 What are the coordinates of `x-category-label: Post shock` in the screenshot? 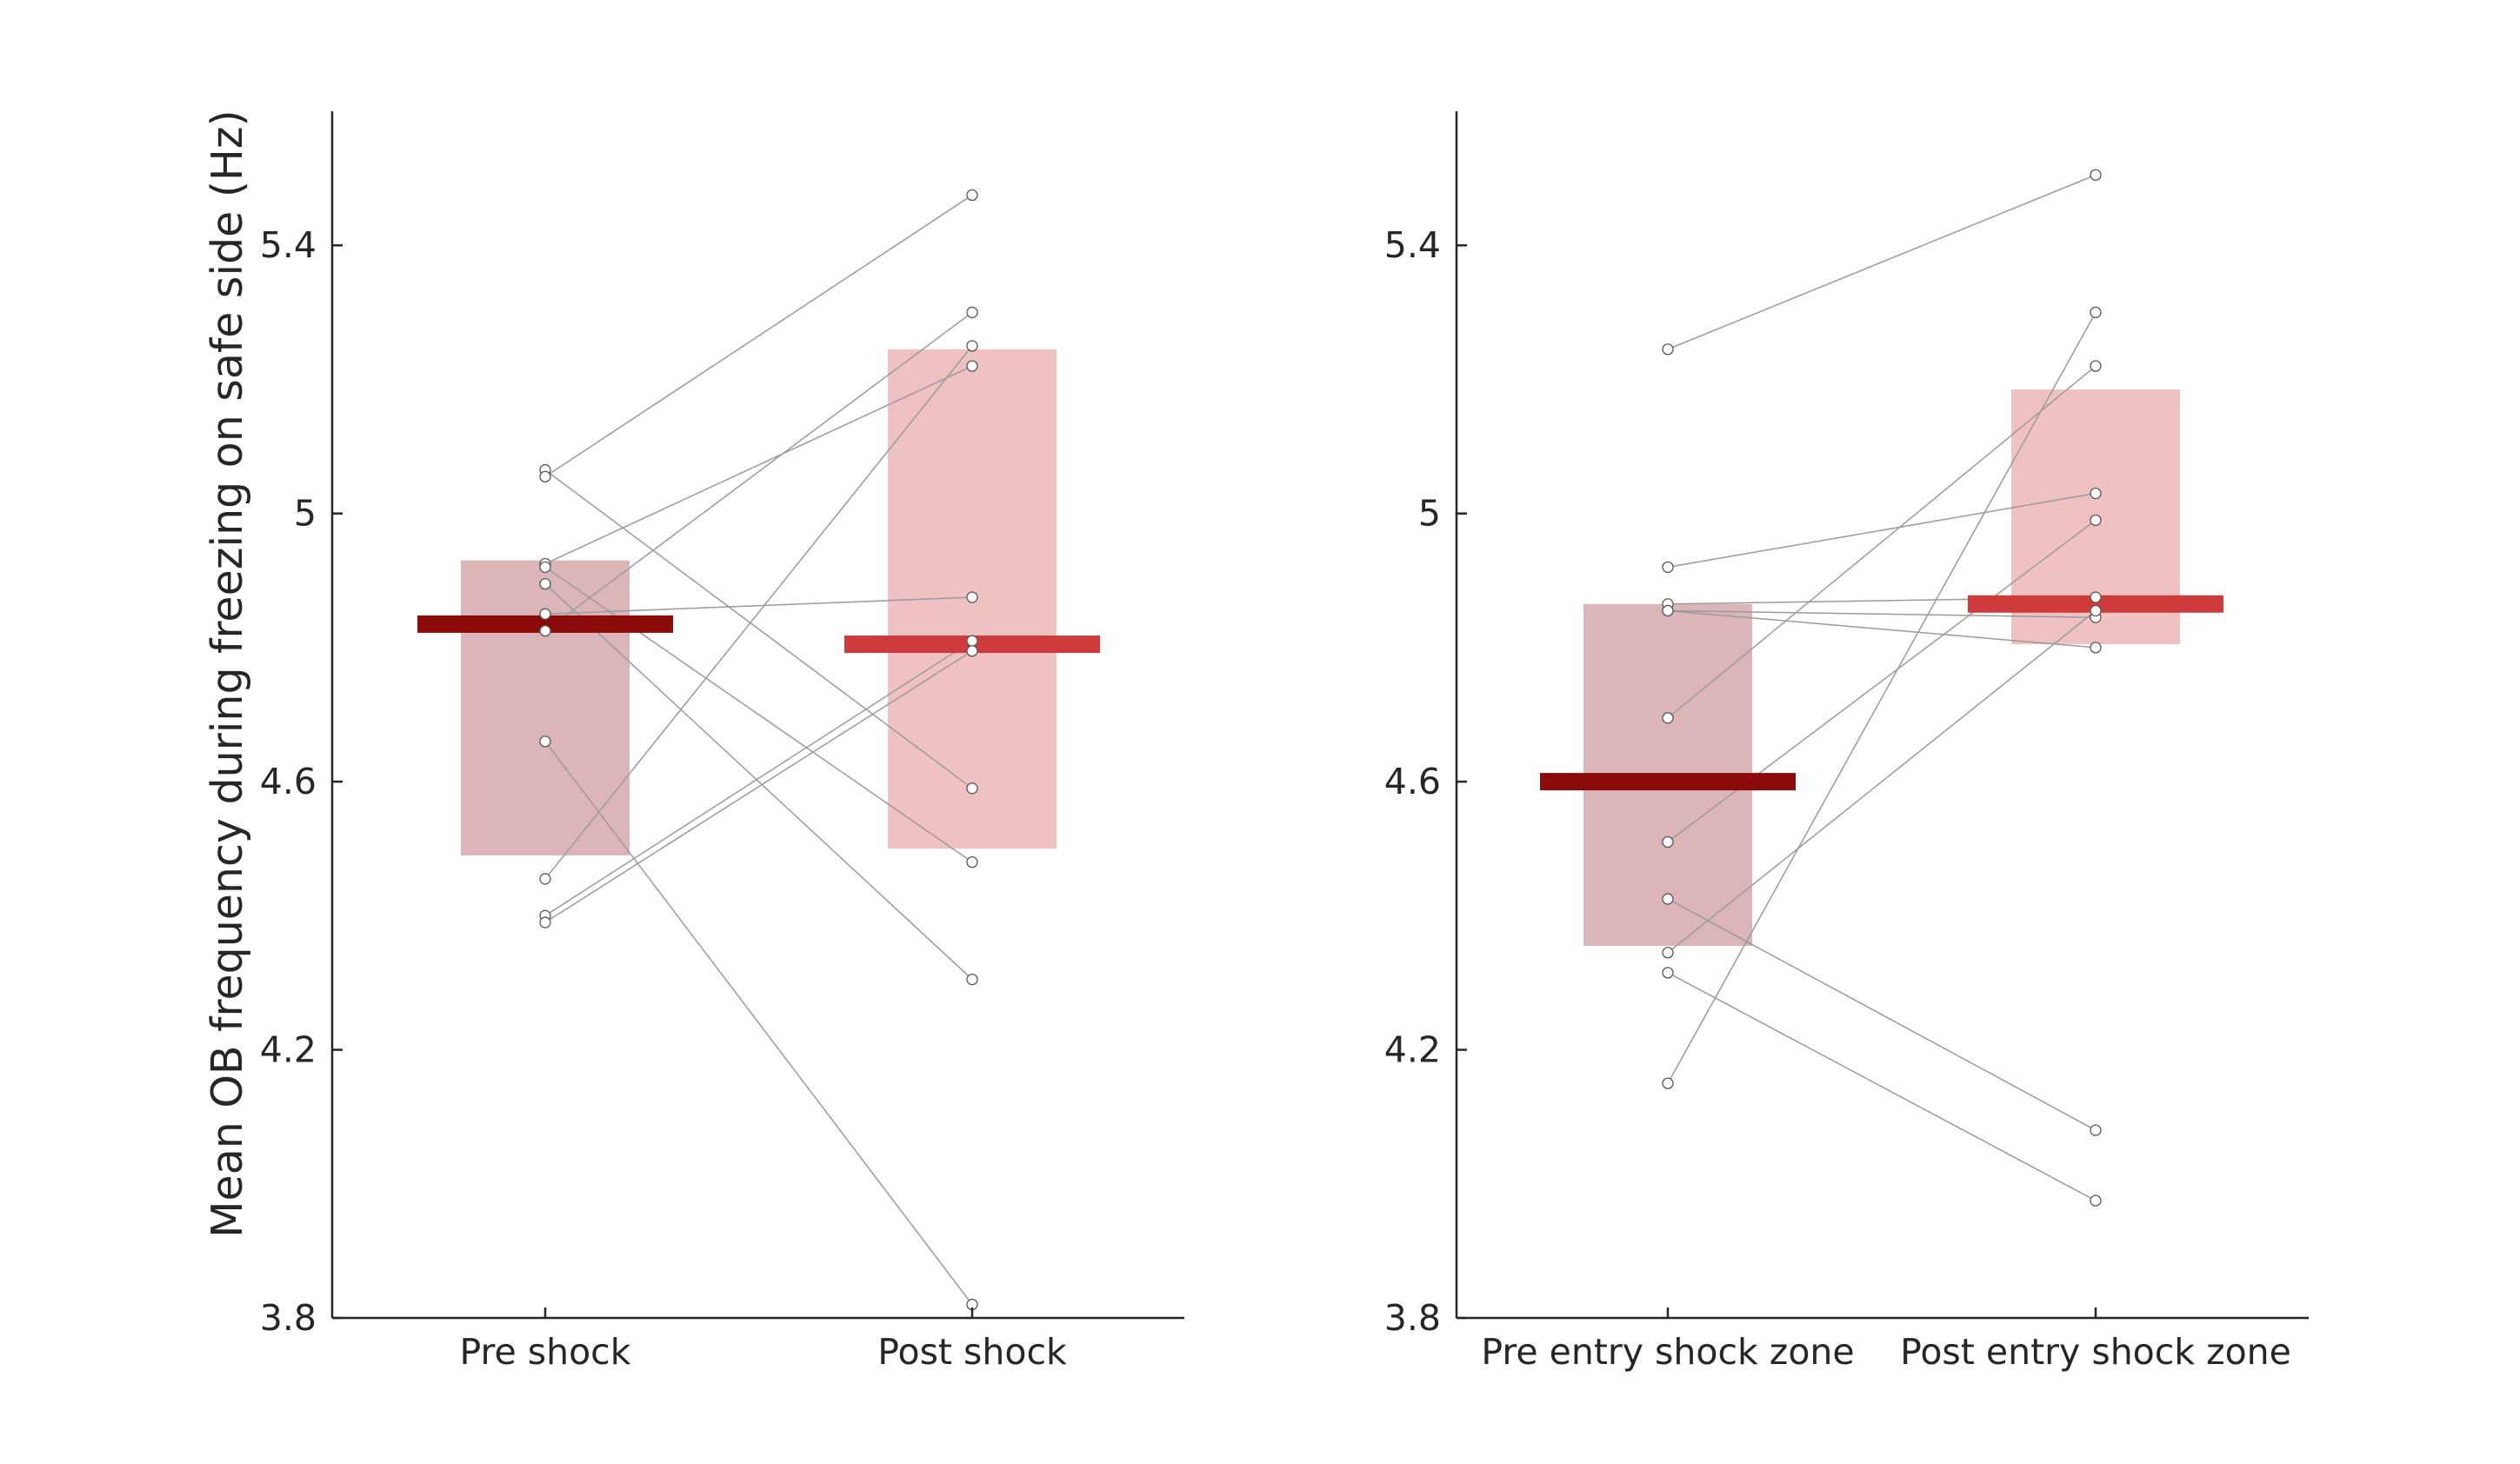 It's located at (972, 1352).